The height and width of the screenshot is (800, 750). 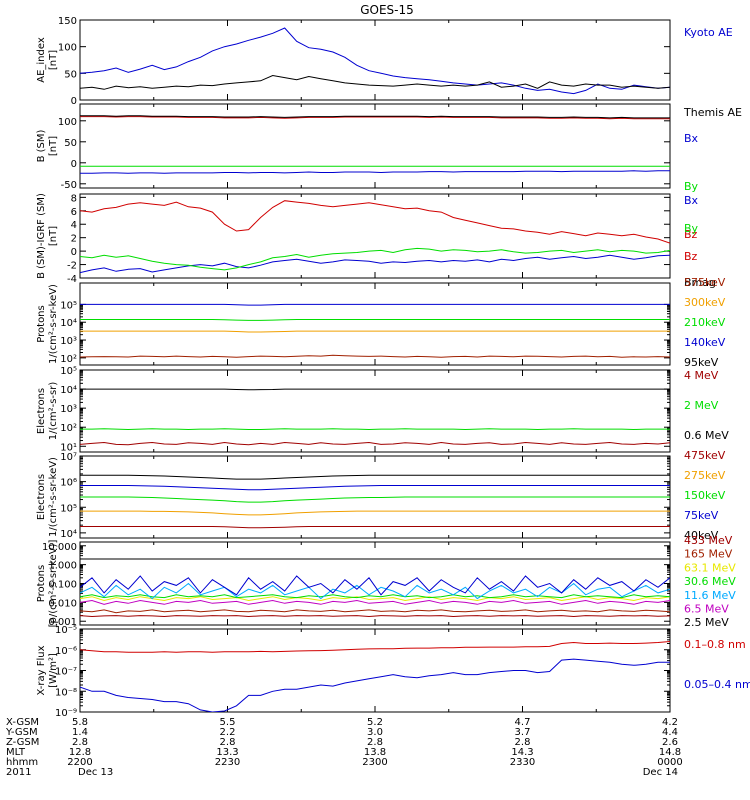 What do you see at coordinates (710, 581) in the screenshot?
I see `legend-entry: 30.6 MeV` at bounding box center [710, 581].